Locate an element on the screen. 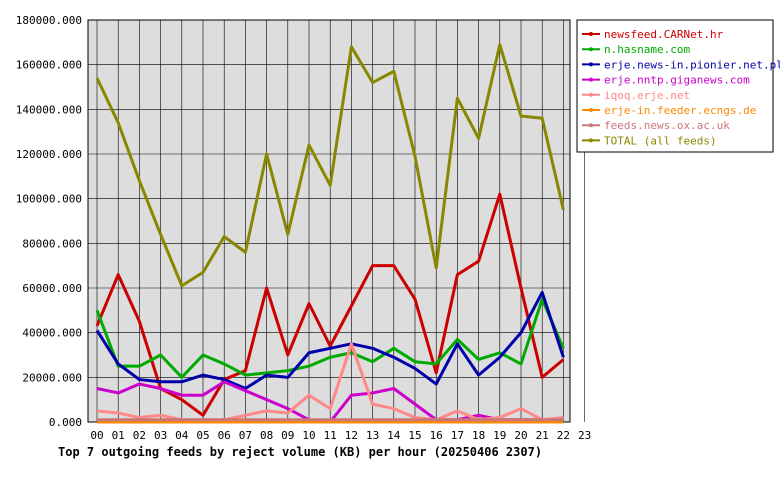 The width and height of the screenshot is (780, 480). x-tick-label: 13 is located at coordinates (372, 435).